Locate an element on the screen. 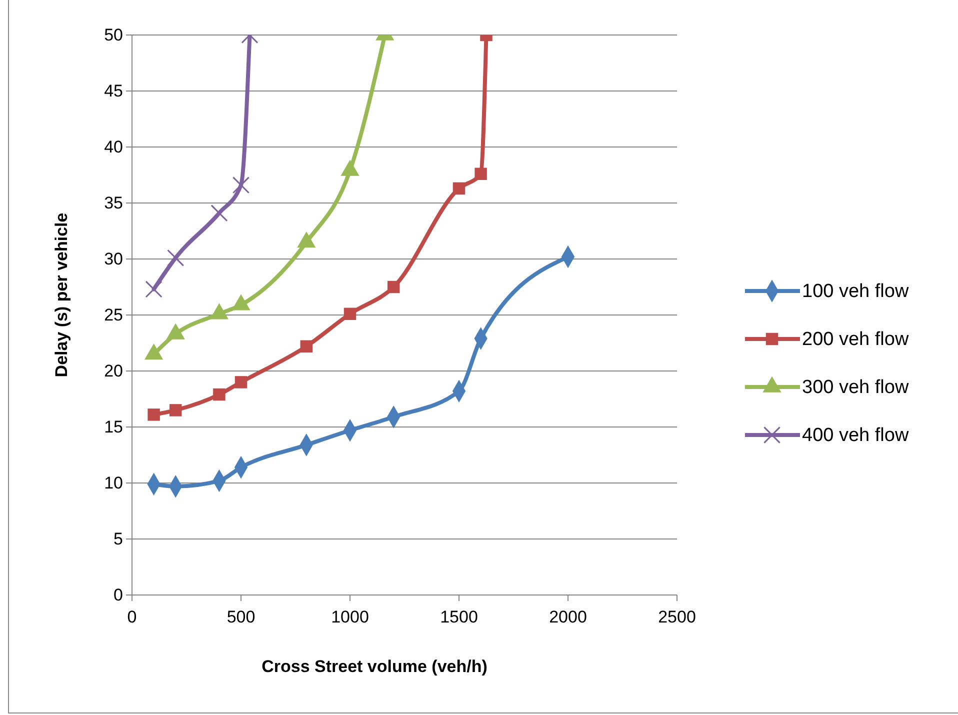  x-tick-label: 0 is located at coordinates (132, 617).